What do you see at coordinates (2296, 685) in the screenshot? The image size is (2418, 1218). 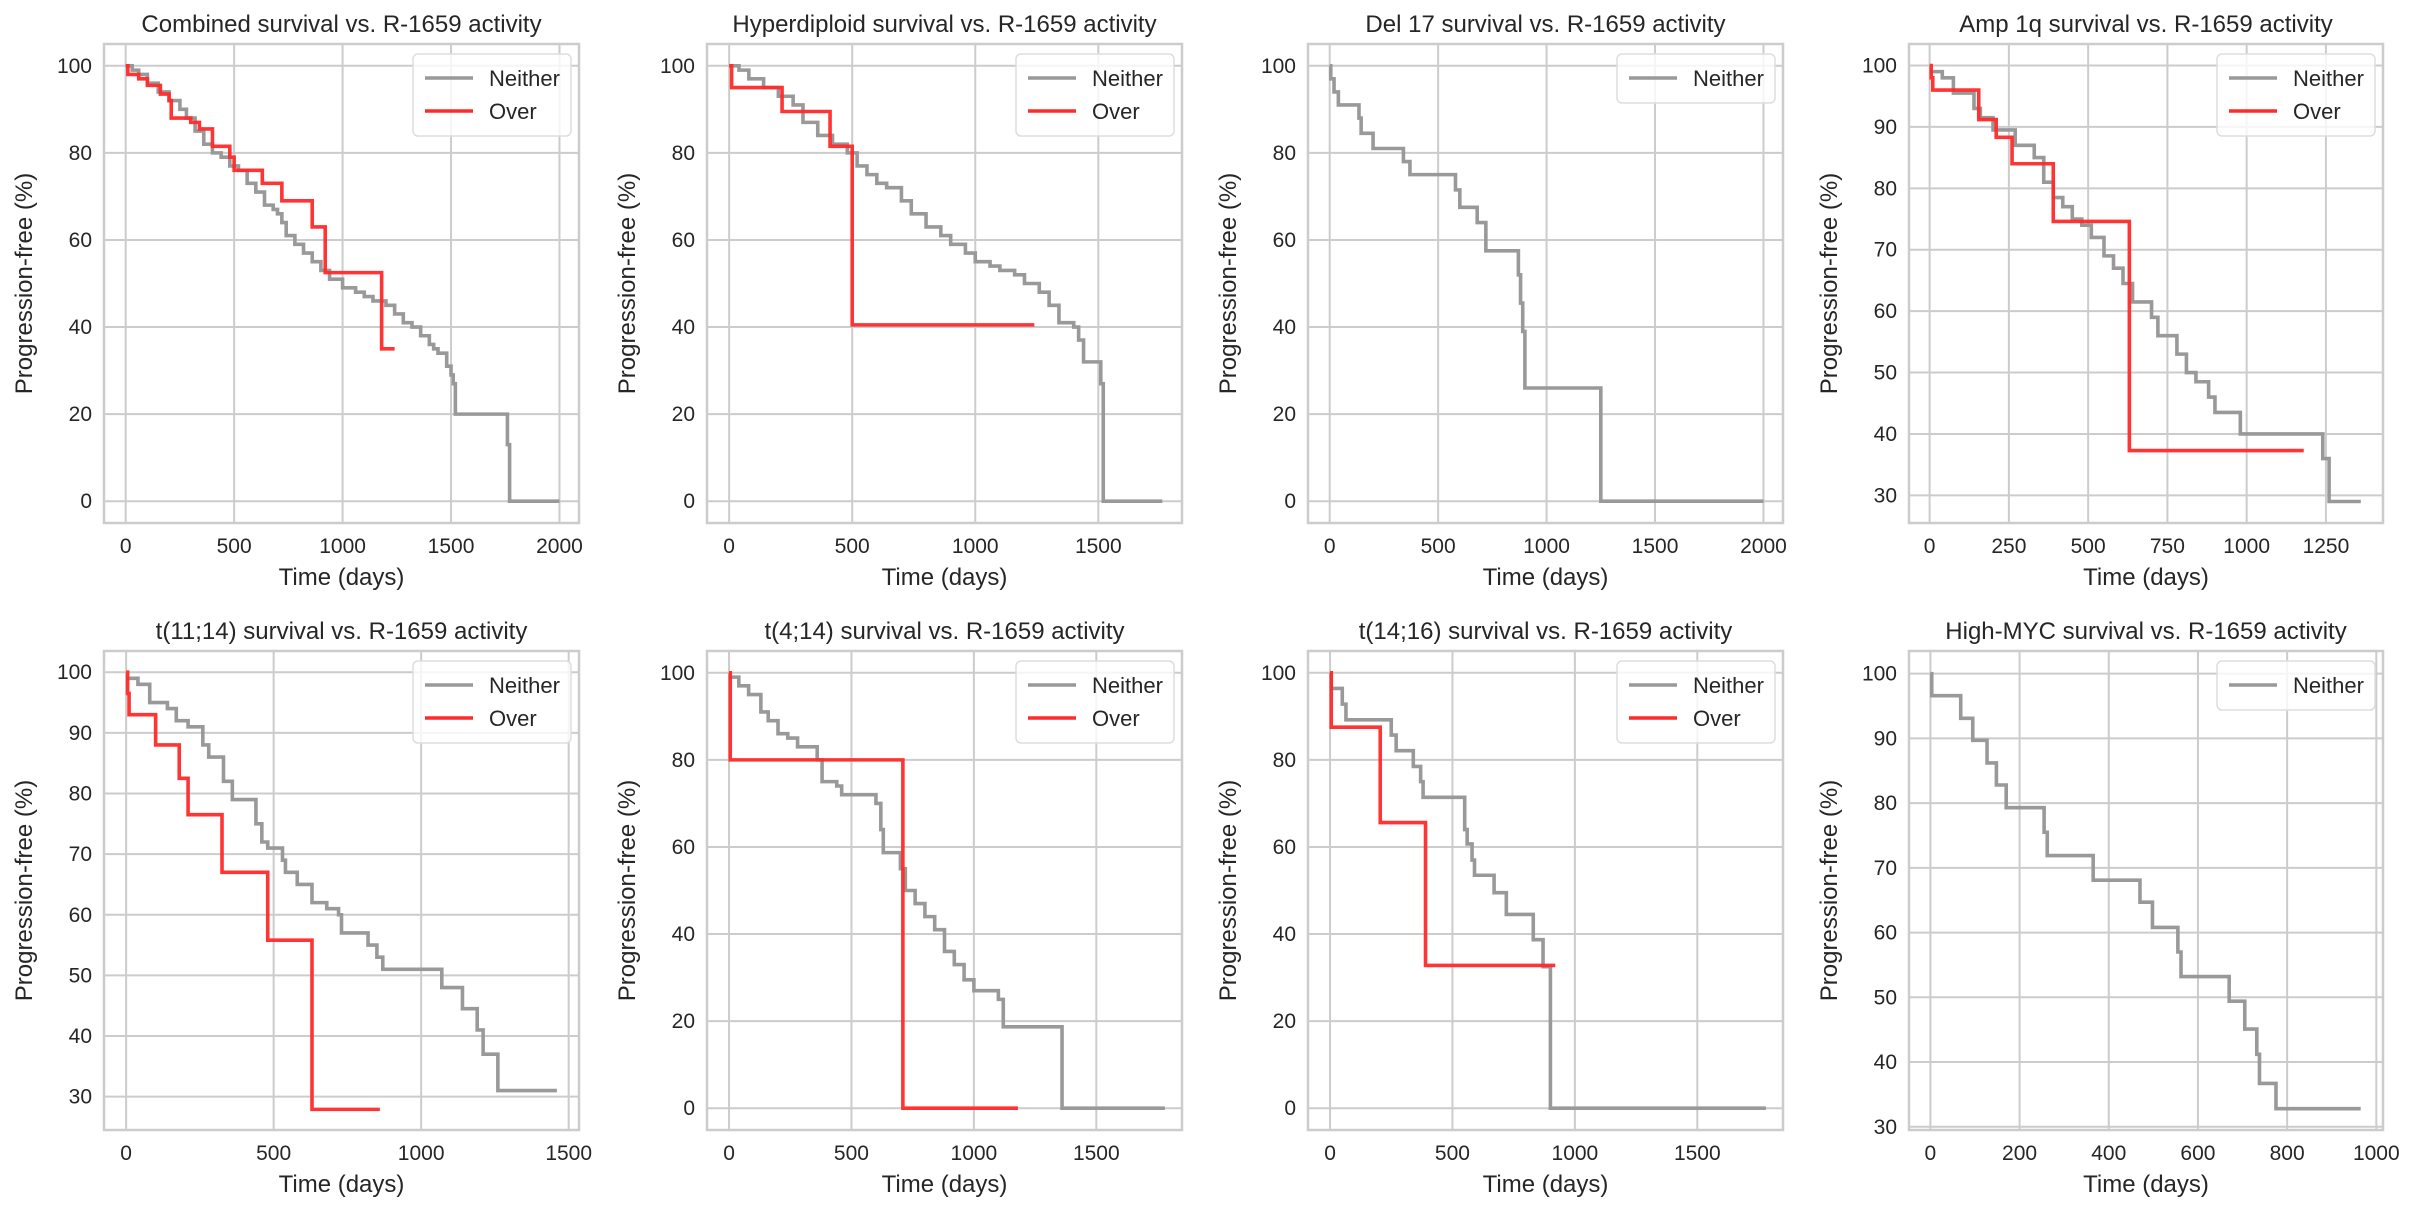 I see `legend: Neither` at bounding box center [2296, 685].